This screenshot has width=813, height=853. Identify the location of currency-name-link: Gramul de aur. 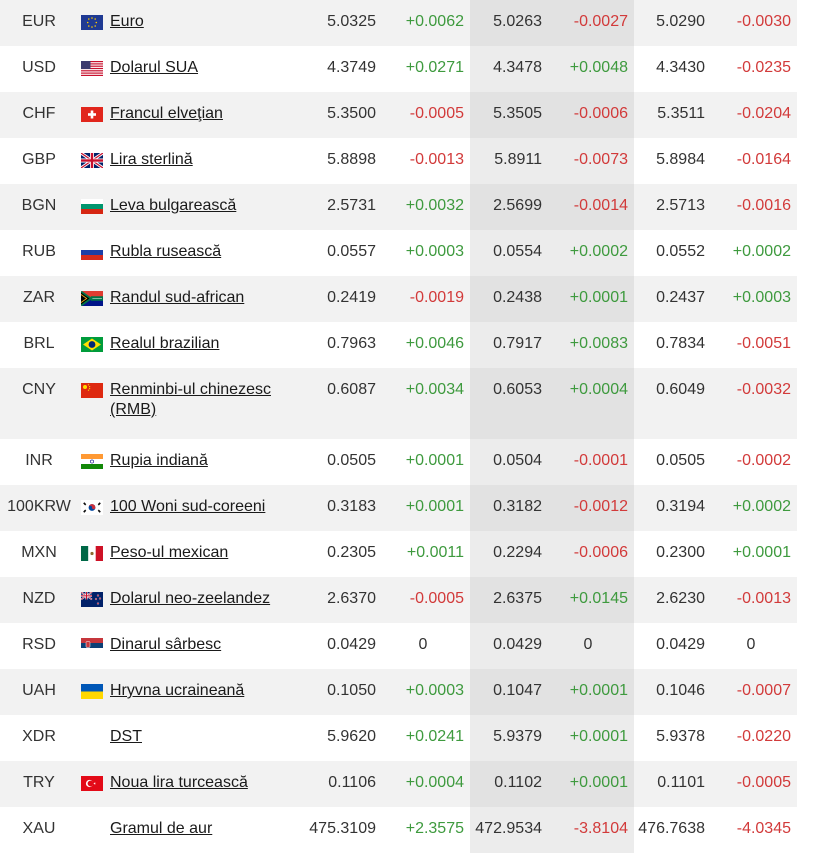
(161, 828).